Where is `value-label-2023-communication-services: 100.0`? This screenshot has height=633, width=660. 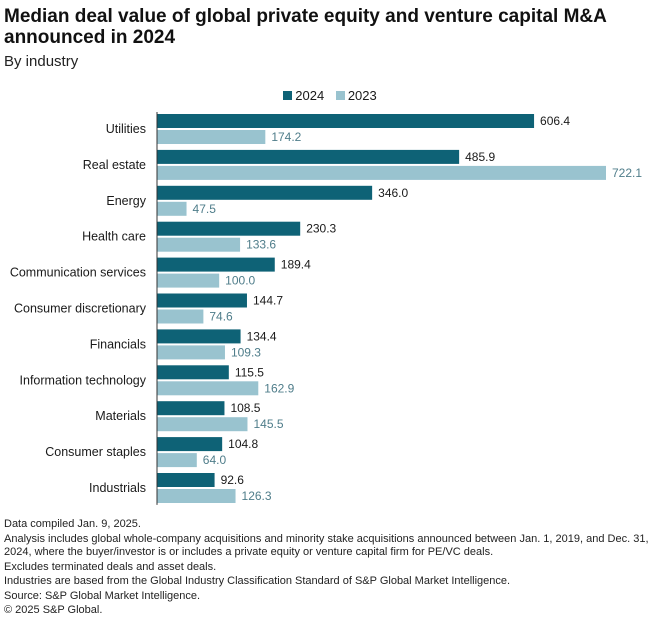 value-label-2023-communication-services: 100.0 is located at coordinates (240, 281).